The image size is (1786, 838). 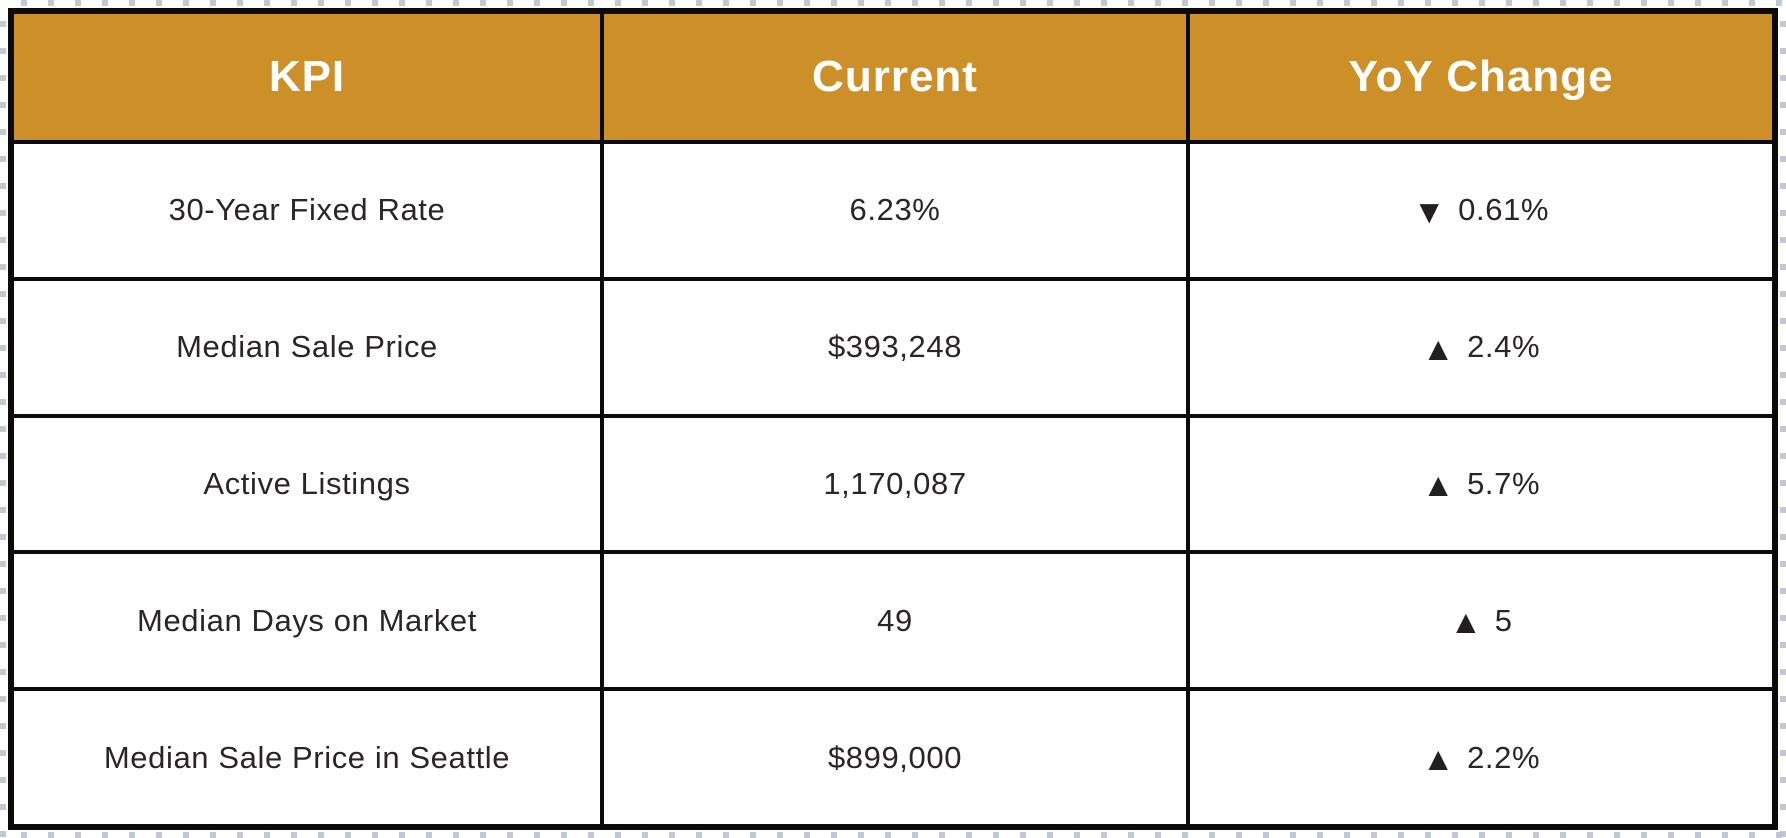 I want to click on page-edge-dots-bottom, so click(x=893, y=835).